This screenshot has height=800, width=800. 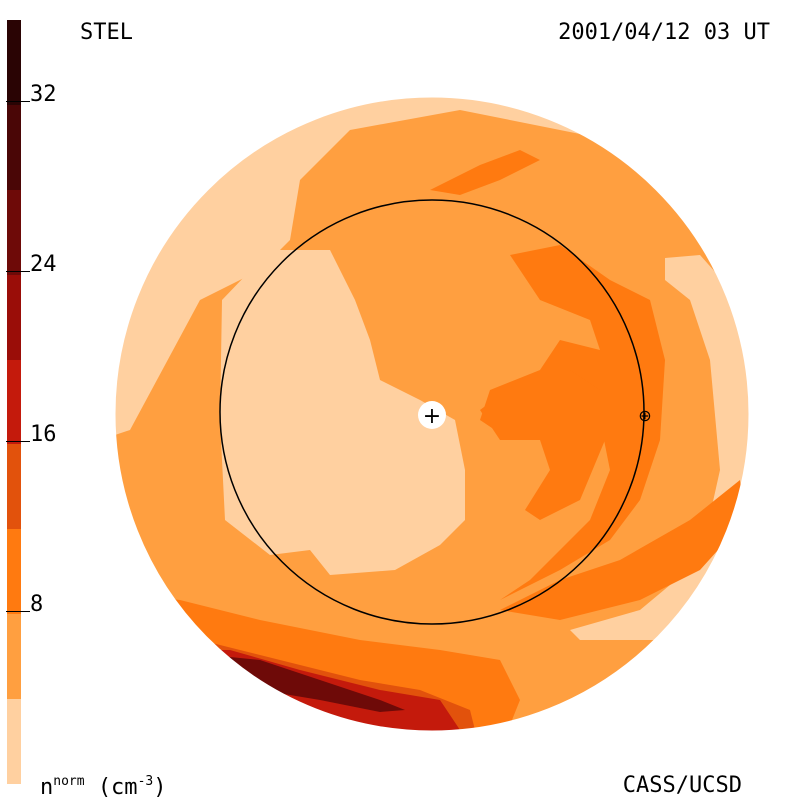 What do you see at coordinates (664, 32) in the screenshot?
I see `datetime-label: 2001/04/12 03 UT` at bounding box center [664, 32].